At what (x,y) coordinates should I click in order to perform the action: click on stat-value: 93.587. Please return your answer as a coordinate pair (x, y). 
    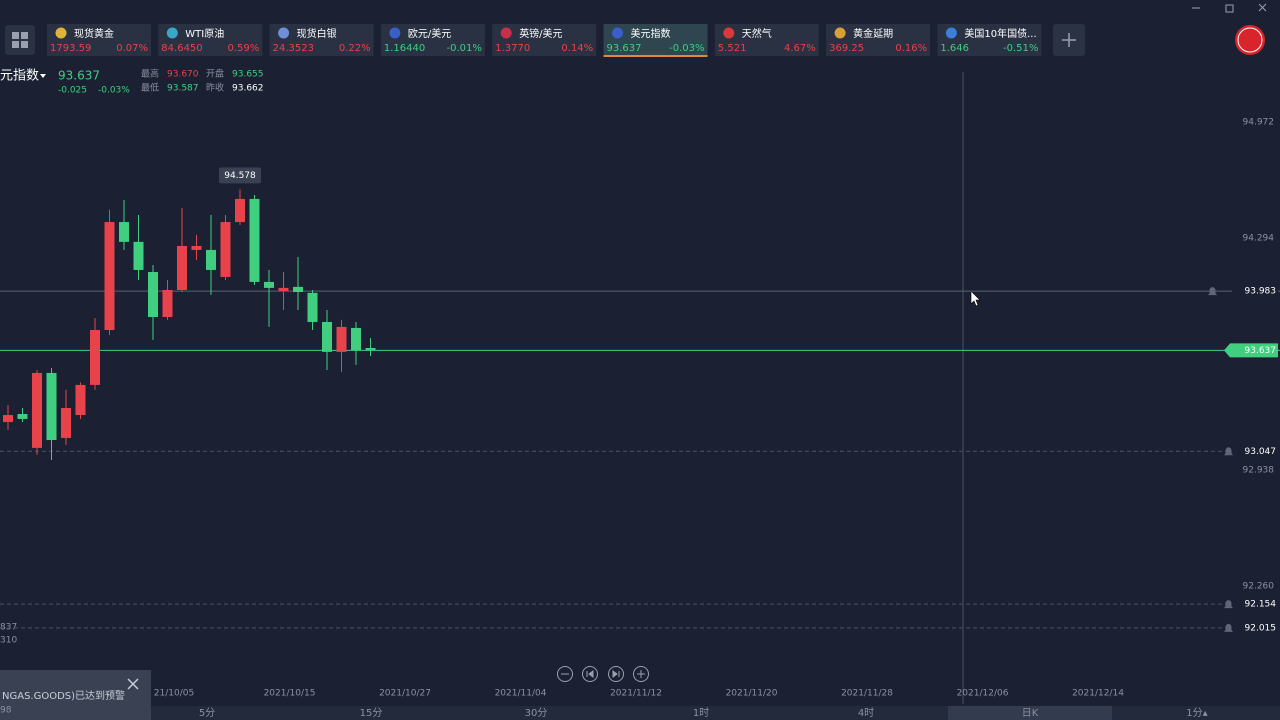
    Looking at the image, I should click on (183, 89).